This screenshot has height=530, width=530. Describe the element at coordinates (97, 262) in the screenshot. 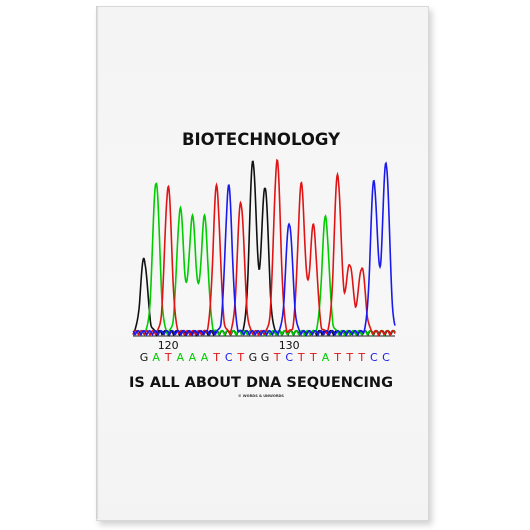

I see `card-fold-shadow` at that location.